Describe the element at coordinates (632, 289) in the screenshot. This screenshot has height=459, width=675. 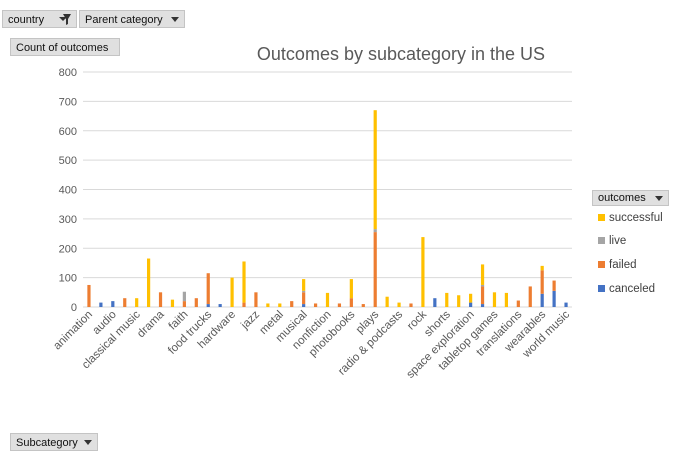
I see `legend-label: canceled` at that location.